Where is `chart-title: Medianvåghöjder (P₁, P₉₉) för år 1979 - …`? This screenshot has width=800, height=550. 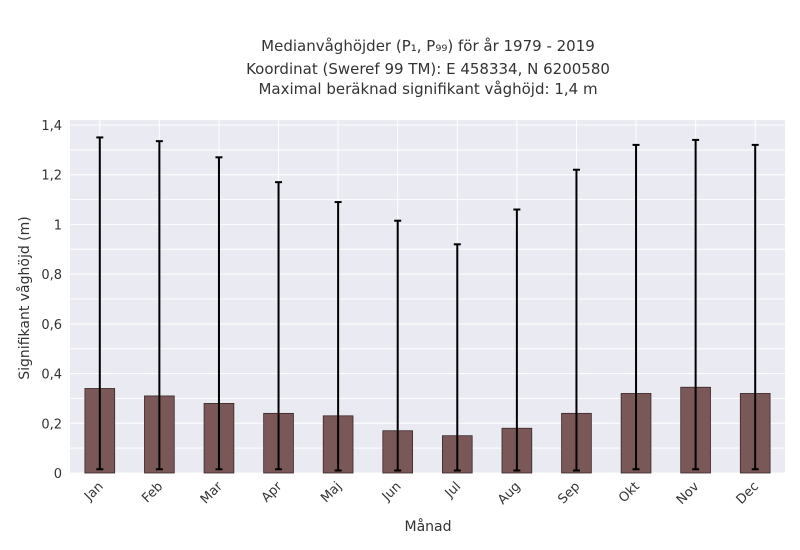 chart-title: Medianvåghöjder (P₁, P₉₉) för år 1979 - … is located at coordinates (428, 67).